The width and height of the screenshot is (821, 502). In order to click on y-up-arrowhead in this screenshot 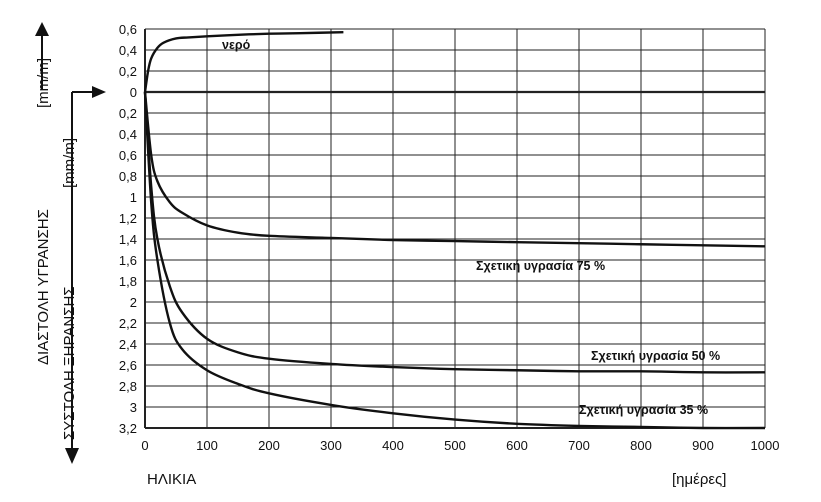, I will do `click(42, 29)`.